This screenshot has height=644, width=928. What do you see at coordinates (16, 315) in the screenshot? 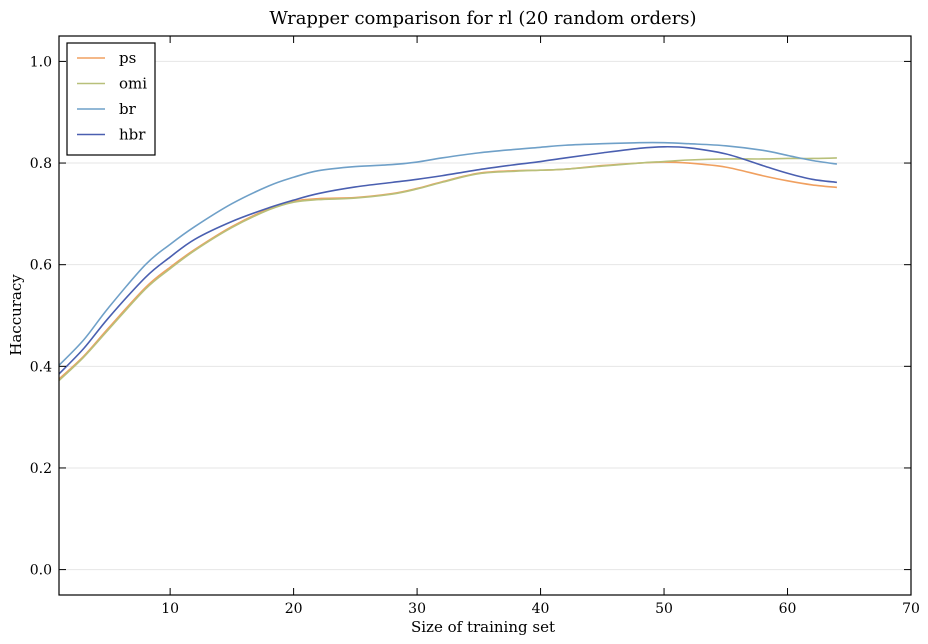
I see `y-axis-title: Haccuracy` at bounding box center [16, 315].